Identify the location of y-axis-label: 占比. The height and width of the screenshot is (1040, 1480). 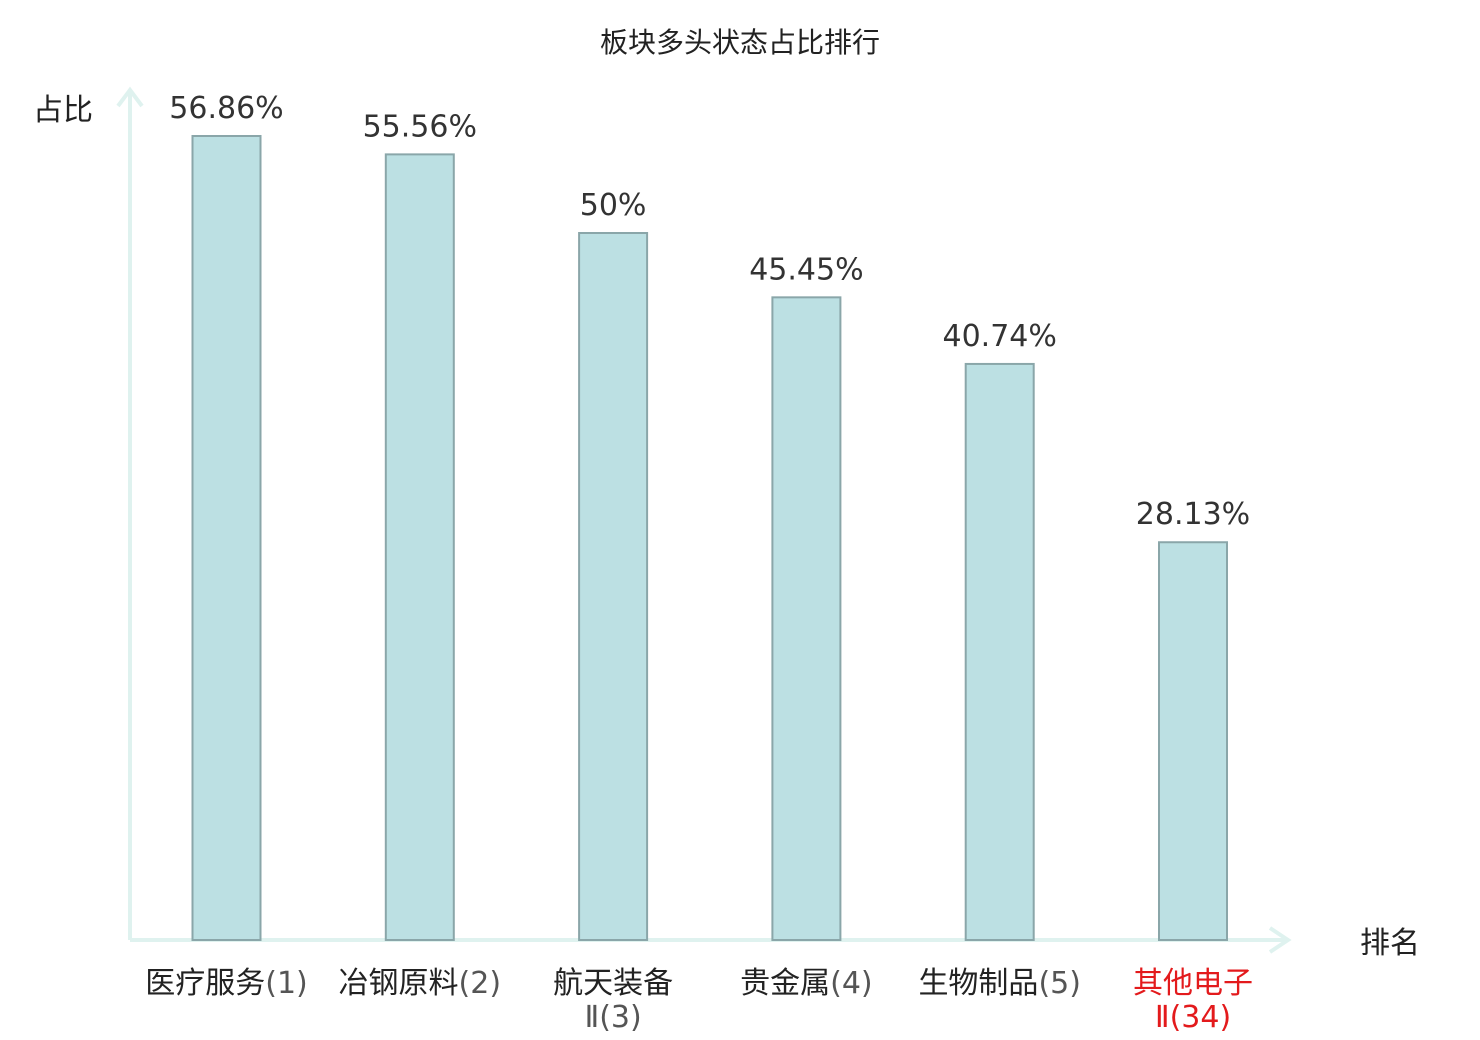
(63, 110).